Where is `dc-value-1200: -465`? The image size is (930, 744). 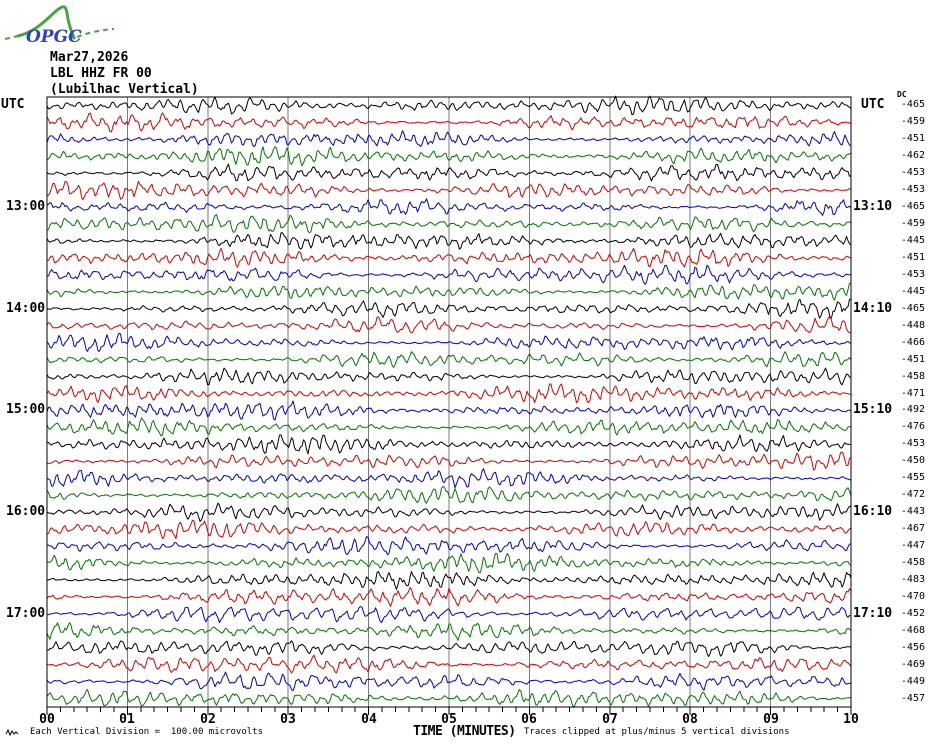 dc-value-1200: -465 is located at coordinates (912, 104).